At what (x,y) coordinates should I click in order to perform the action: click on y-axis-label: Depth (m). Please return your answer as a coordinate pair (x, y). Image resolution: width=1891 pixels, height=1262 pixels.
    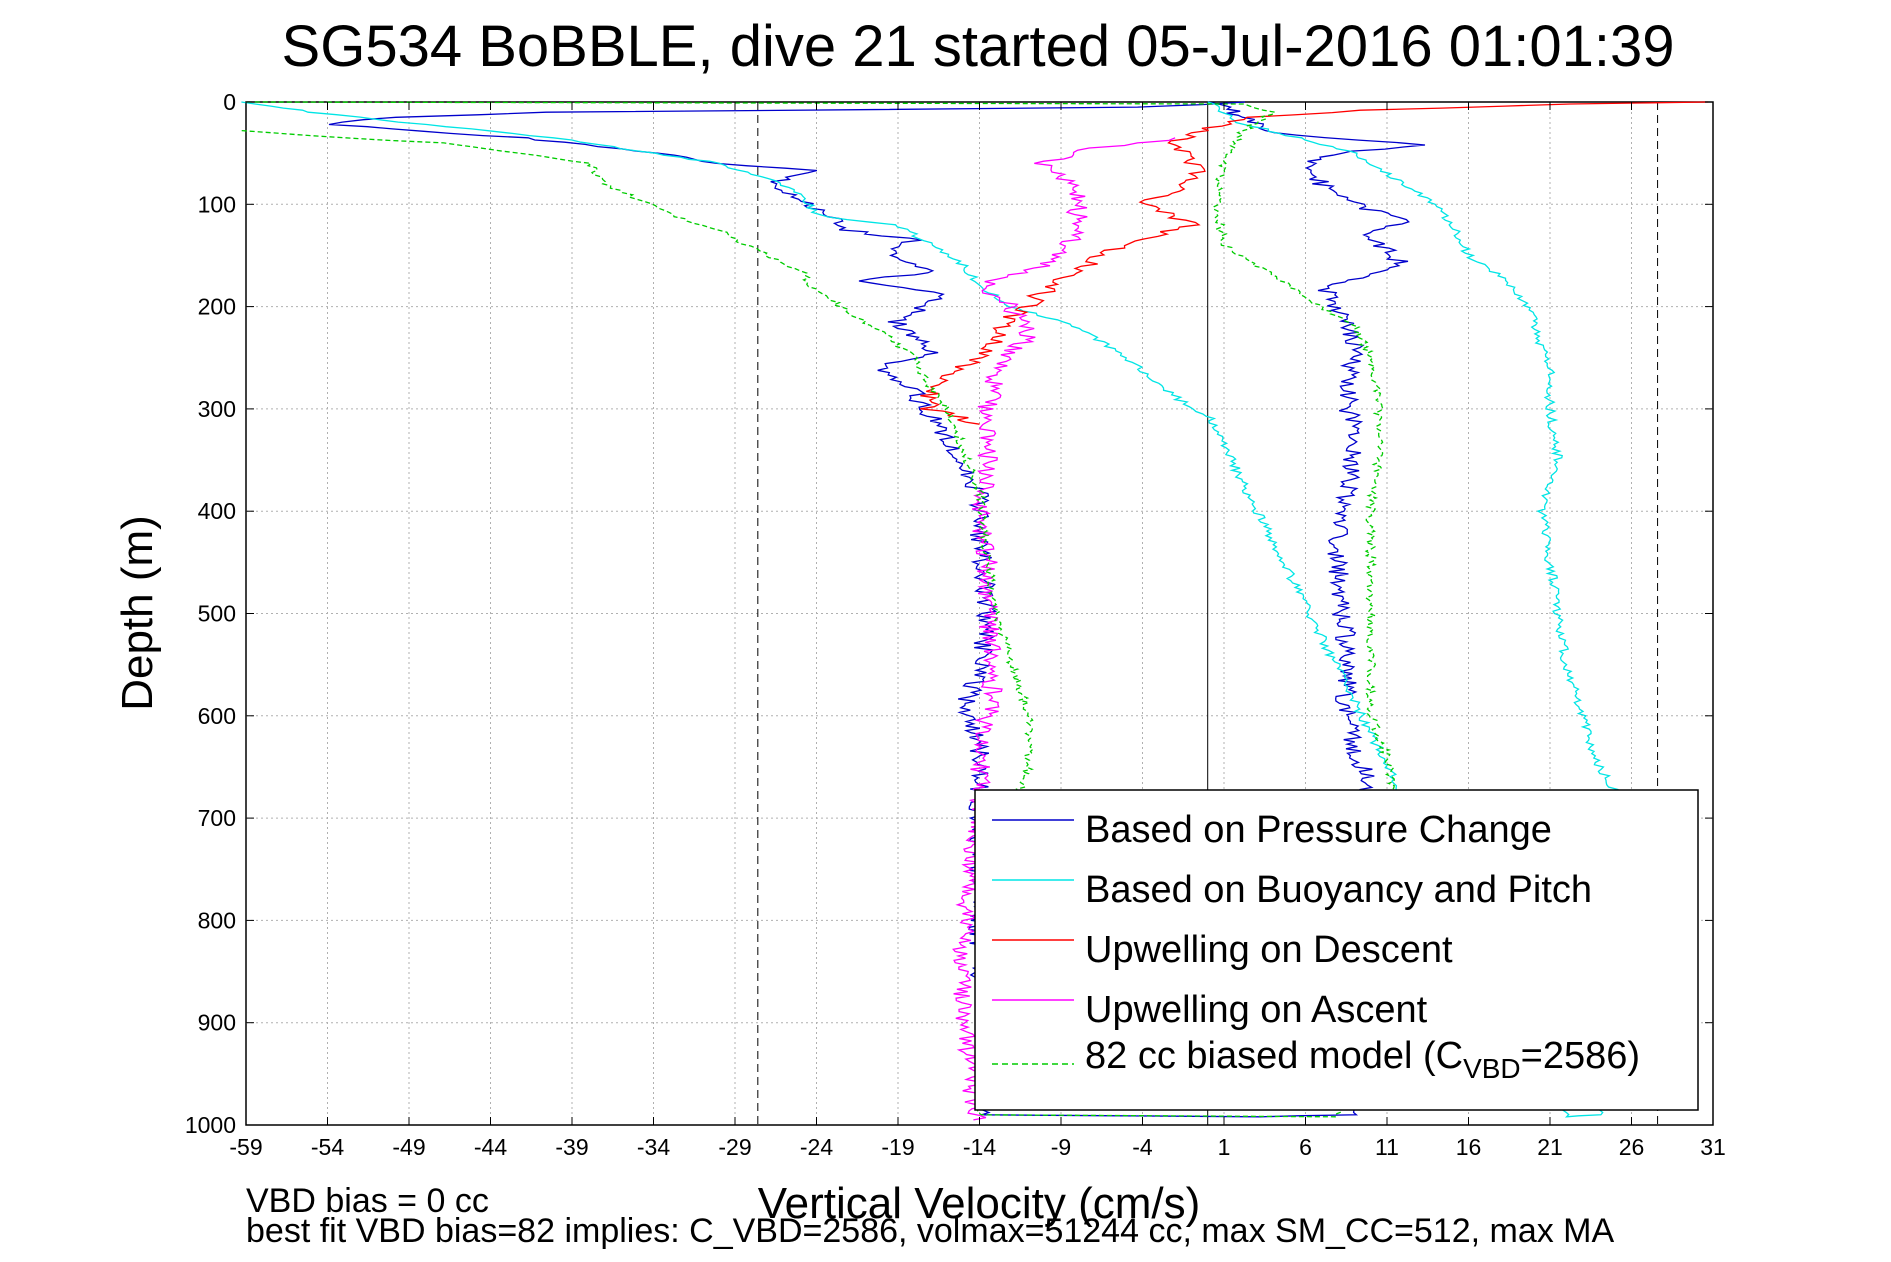
    Looking at the image, I should click on (137, 613).